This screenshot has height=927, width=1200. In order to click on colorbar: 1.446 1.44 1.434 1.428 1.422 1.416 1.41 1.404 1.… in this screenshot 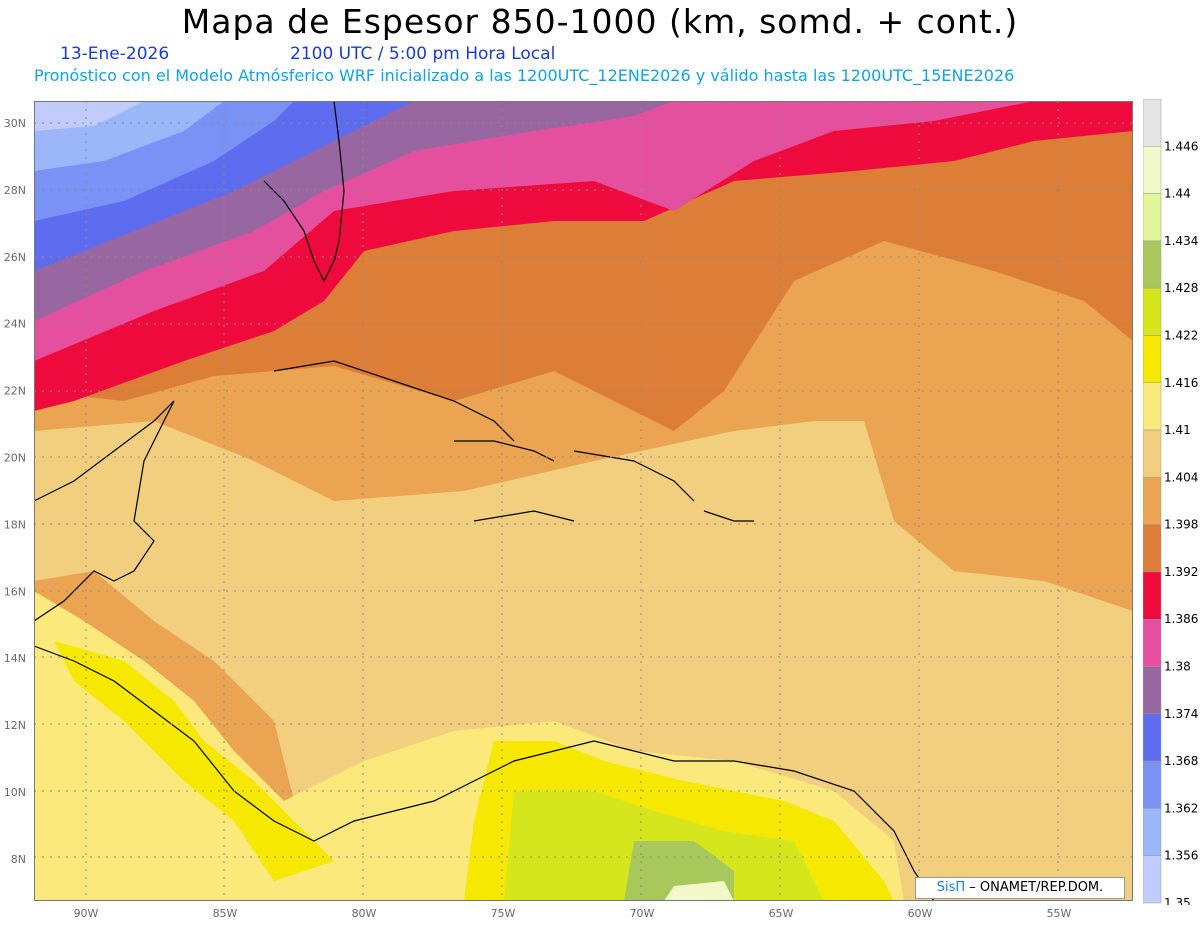, I will do `click(1170, 502)`.